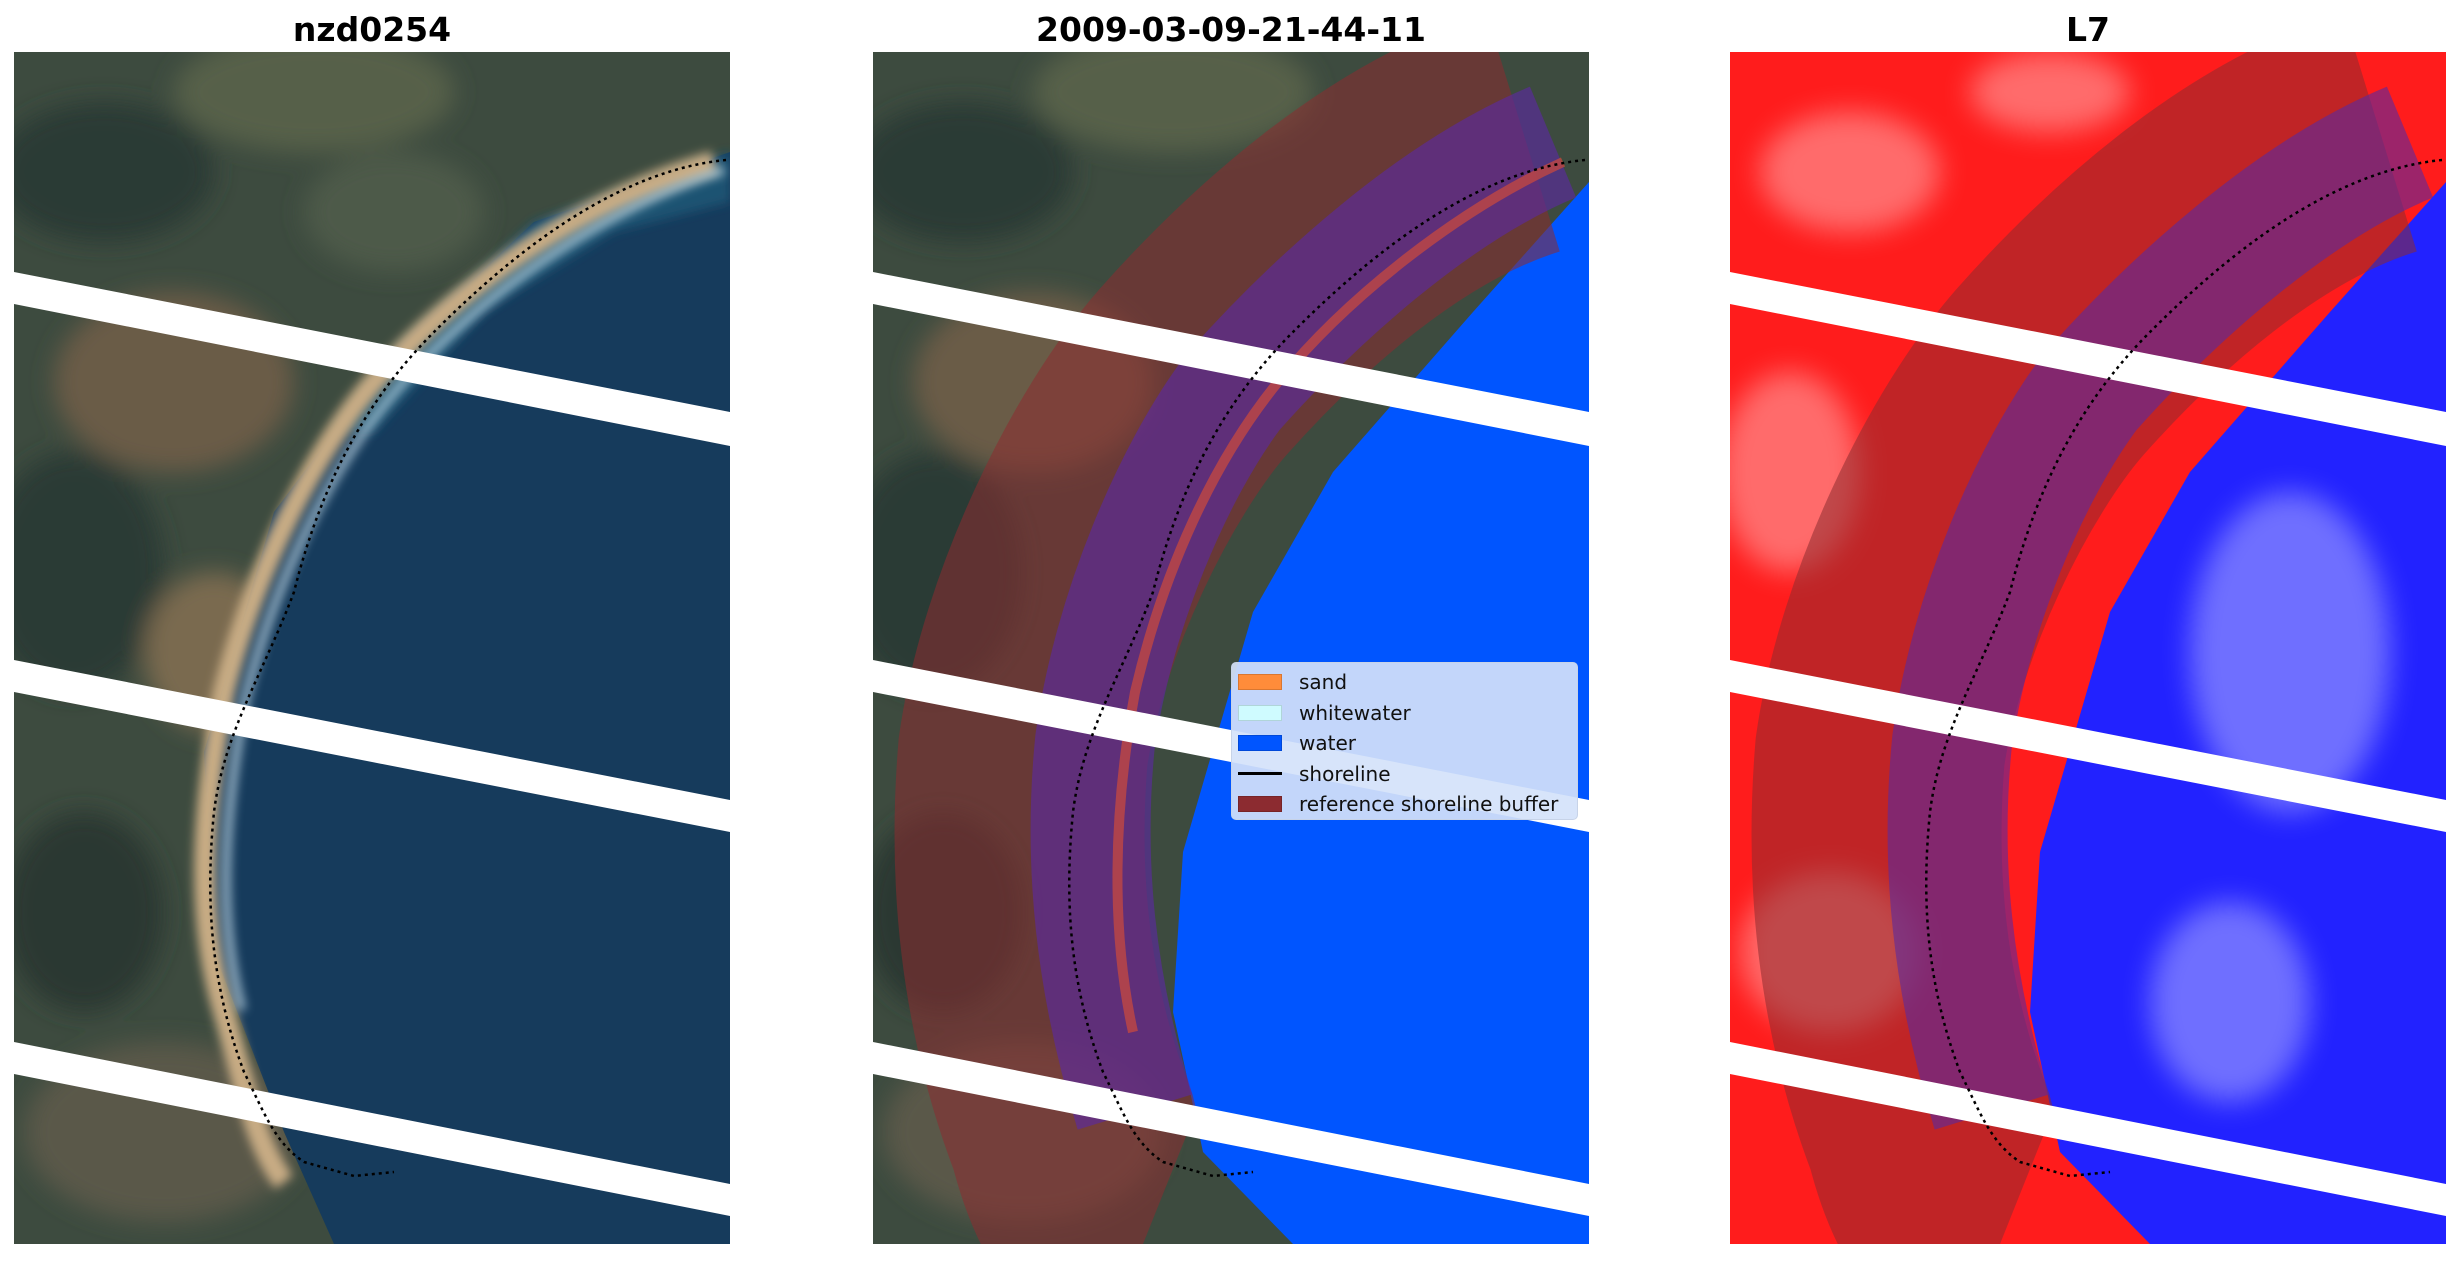 The height and width of the screenshot is (1265, 2460). Describe the element at coordinates (1260, 774) in the screenshot. I see `shoreline-swatch` at that location.